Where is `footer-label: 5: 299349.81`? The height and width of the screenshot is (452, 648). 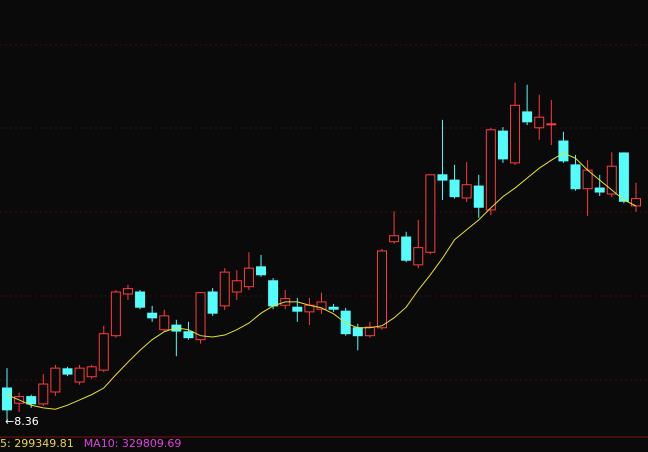 footer-label: 5: 299349.81 is located at coordinates (37, 443).